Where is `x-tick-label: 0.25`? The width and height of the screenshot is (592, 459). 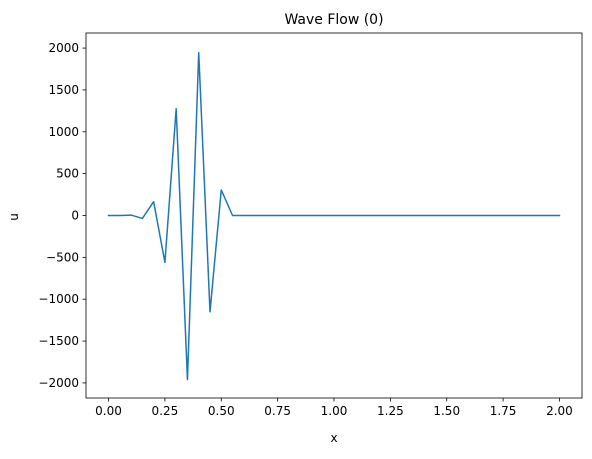
x-tick-label: 0.25 is located at coordinates (165, 411).